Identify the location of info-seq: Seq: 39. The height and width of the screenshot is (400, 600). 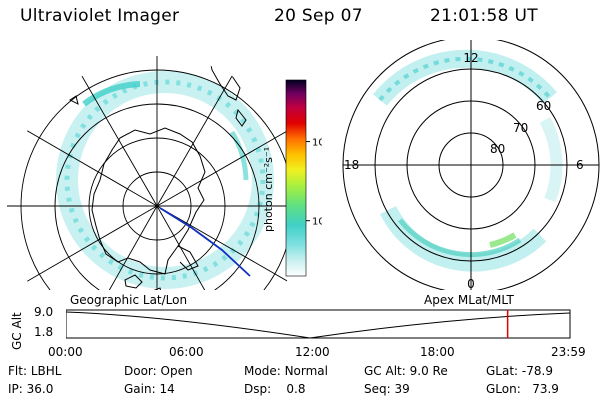
(387, 389).